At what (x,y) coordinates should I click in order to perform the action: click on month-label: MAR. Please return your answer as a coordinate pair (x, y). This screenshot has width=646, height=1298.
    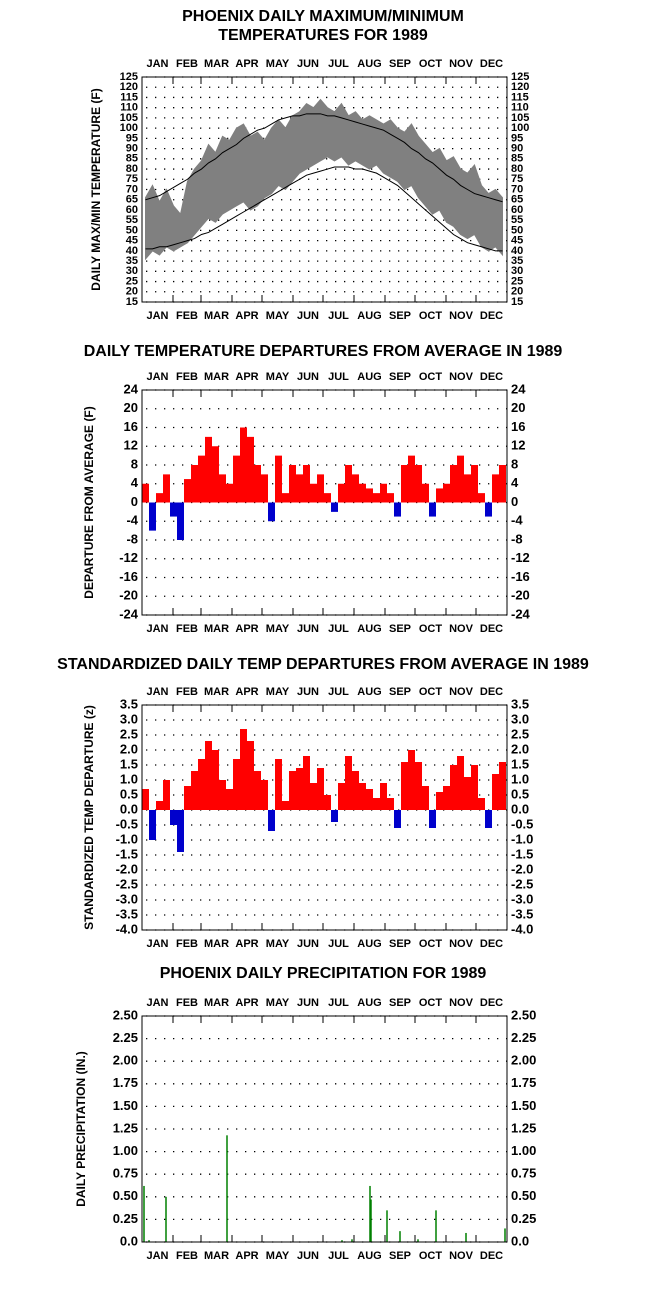
    Looking at the image, I should click on (216, 692).